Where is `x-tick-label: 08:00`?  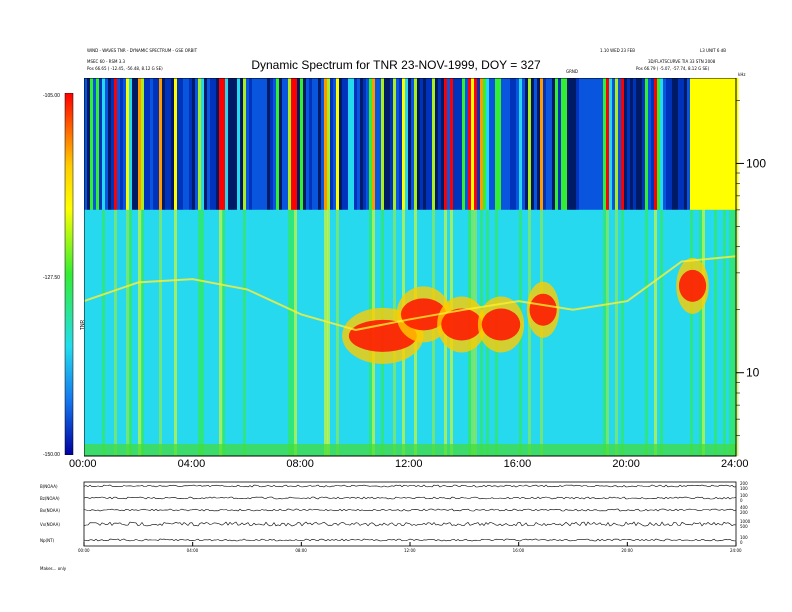
x-tick-label: 08:00 is located at coordinates (300, 464).